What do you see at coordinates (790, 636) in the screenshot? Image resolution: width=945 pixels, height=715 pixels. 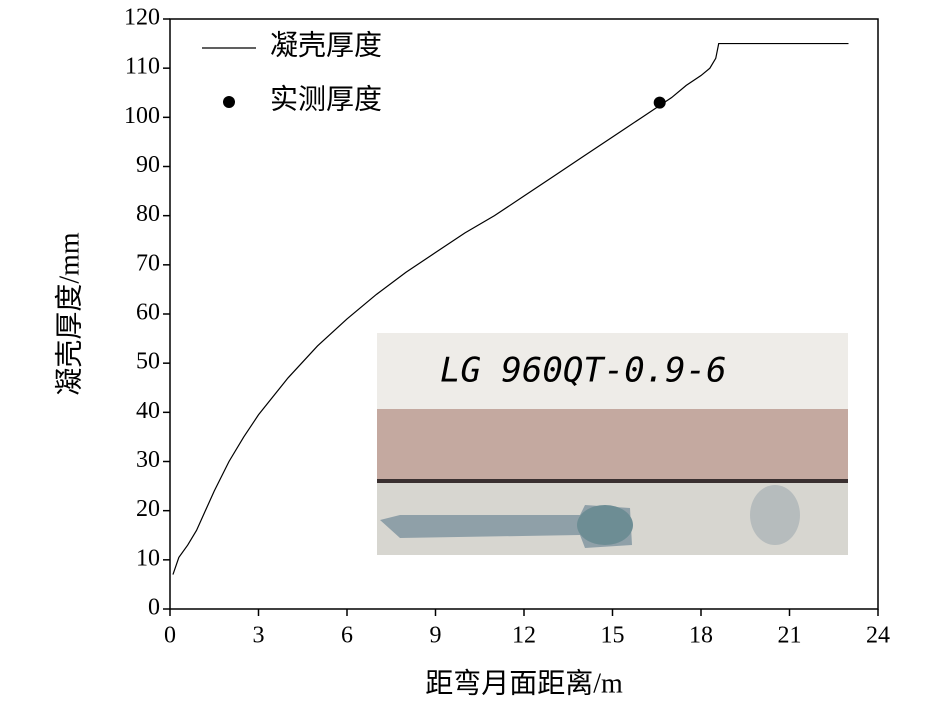 I see `x-tick-label: 21` at bounding box center [790, 636].